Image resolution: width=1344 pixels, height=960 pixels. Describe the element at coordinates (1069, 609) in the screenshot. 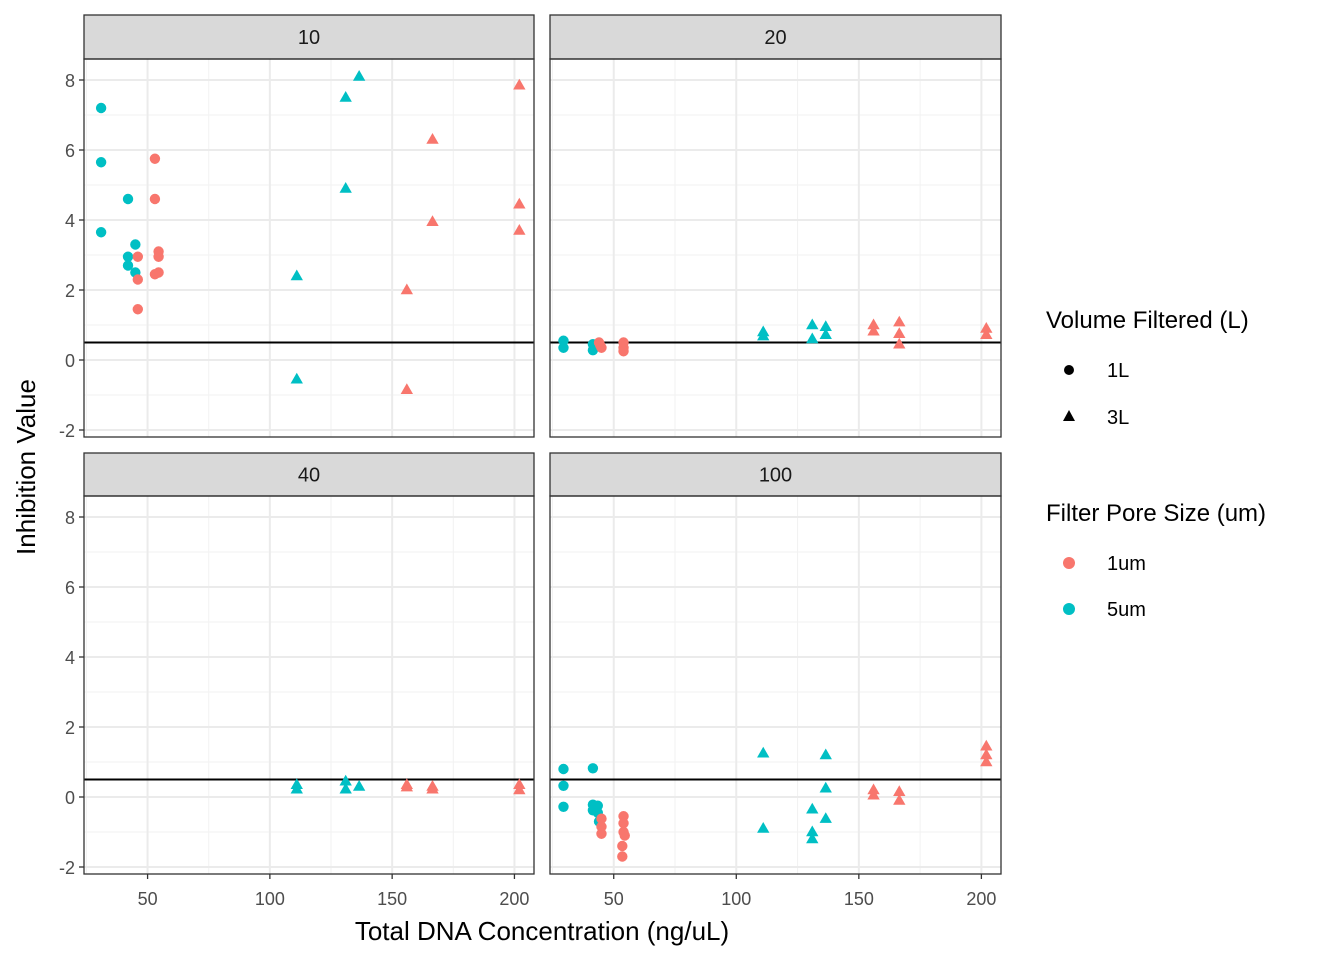

I see `legend-key-5um` at that location.